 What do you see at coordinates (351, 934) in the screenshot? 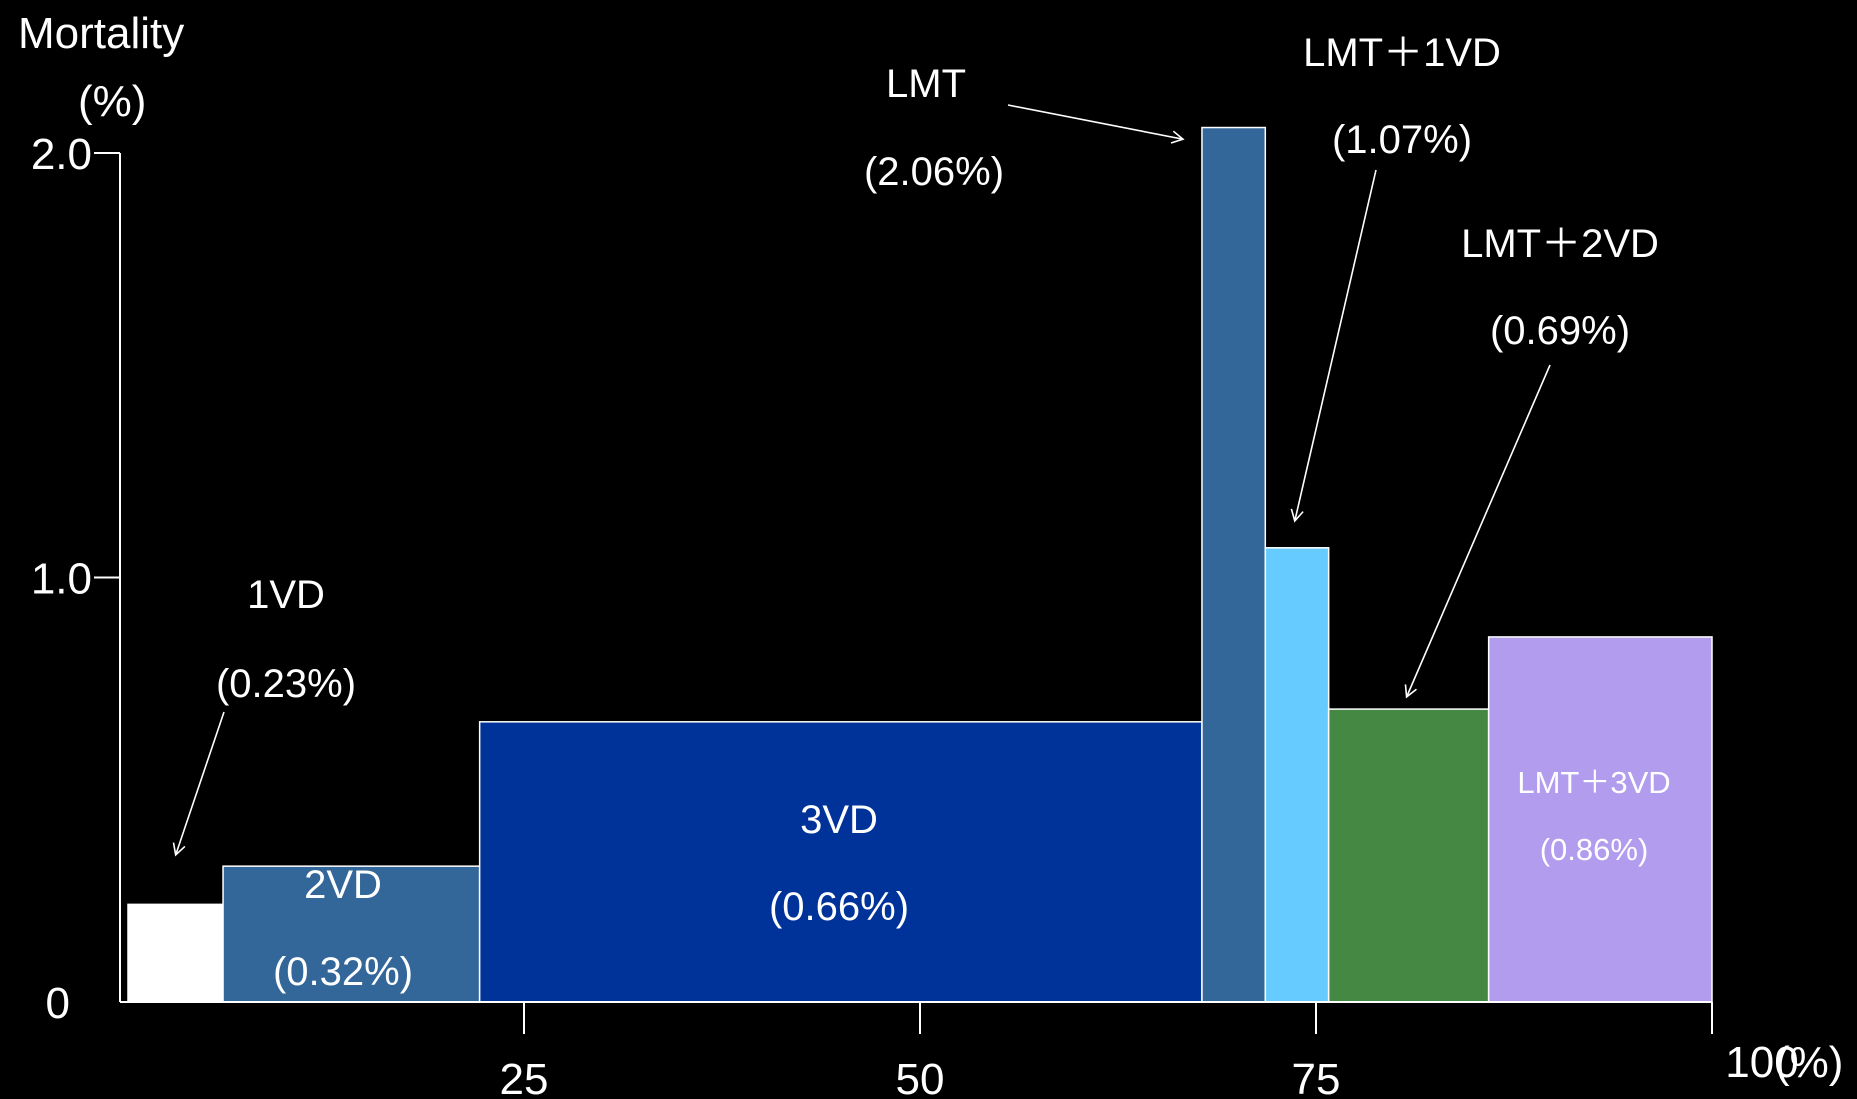
I see `bar-2vd` at bounding box center [351, 934].